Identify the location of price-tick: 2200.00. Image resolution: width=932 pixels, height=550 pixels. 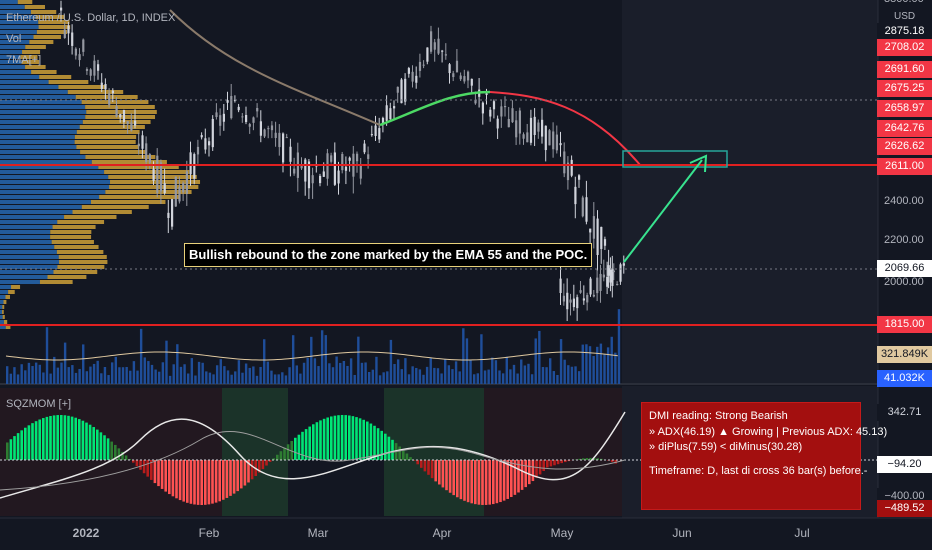
(904, 240).